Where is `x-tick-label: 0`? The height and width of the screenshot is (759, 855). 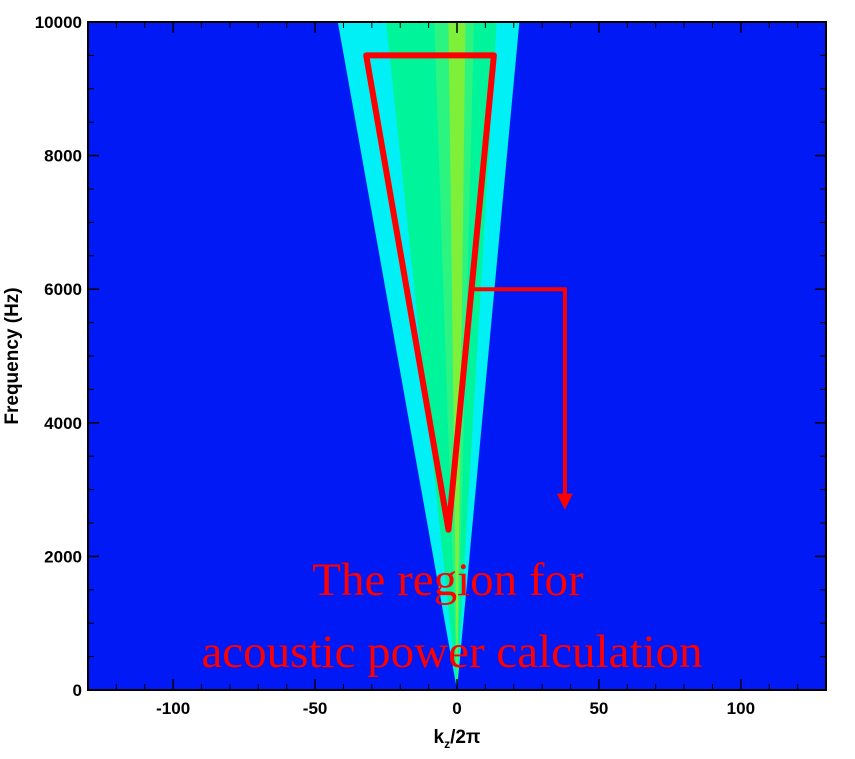 x-tick-label: 0 is located at coordinates (456, 708).